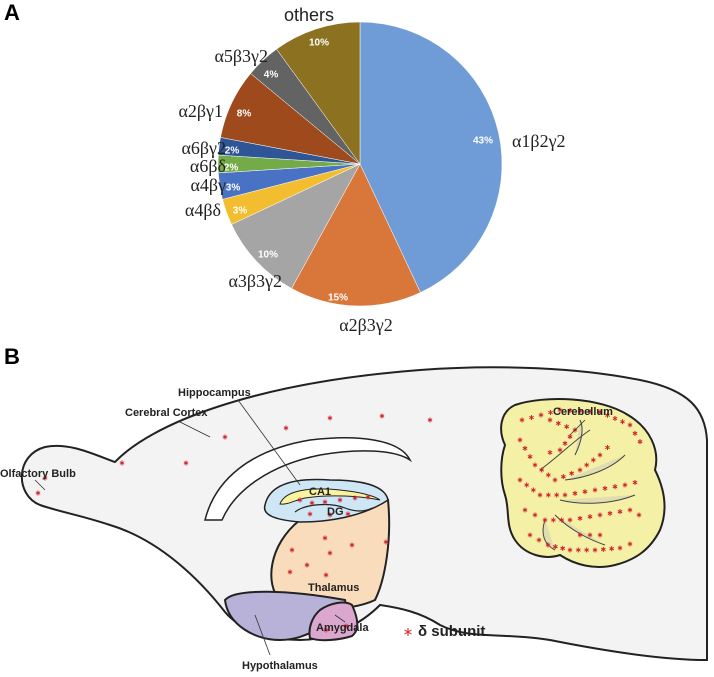  What do you see at coordinates (166, 413) in the screenshot?
I see `region-label: Cerebral Cortex` at bounding box center [166, 413].